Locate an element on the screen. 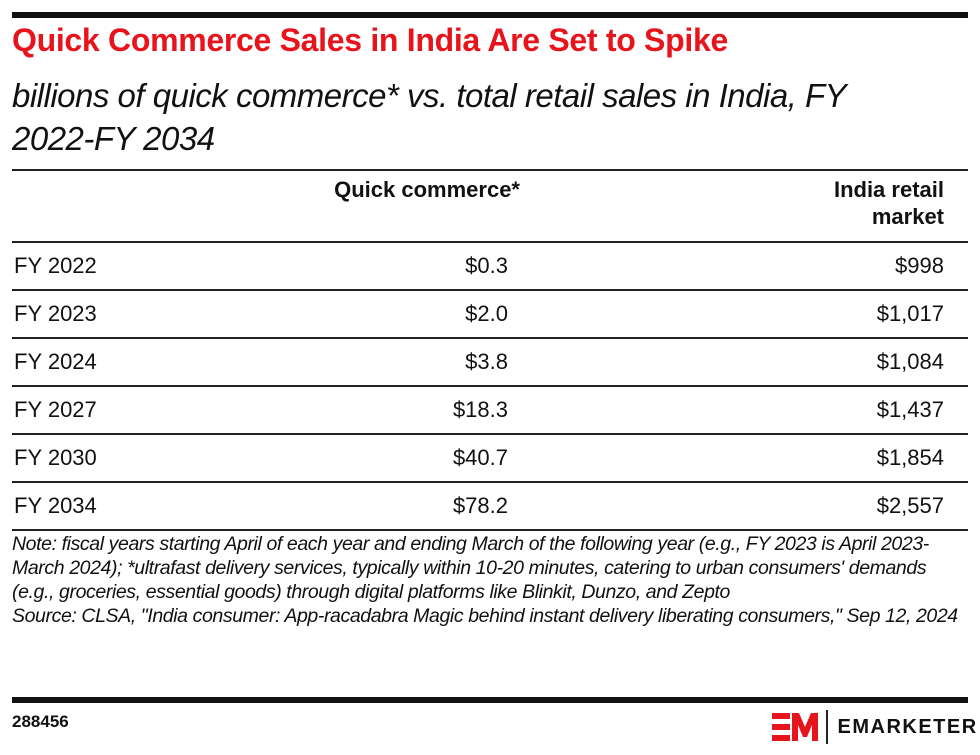  row-label: FY 2027 is located at coordinates (55, 409).